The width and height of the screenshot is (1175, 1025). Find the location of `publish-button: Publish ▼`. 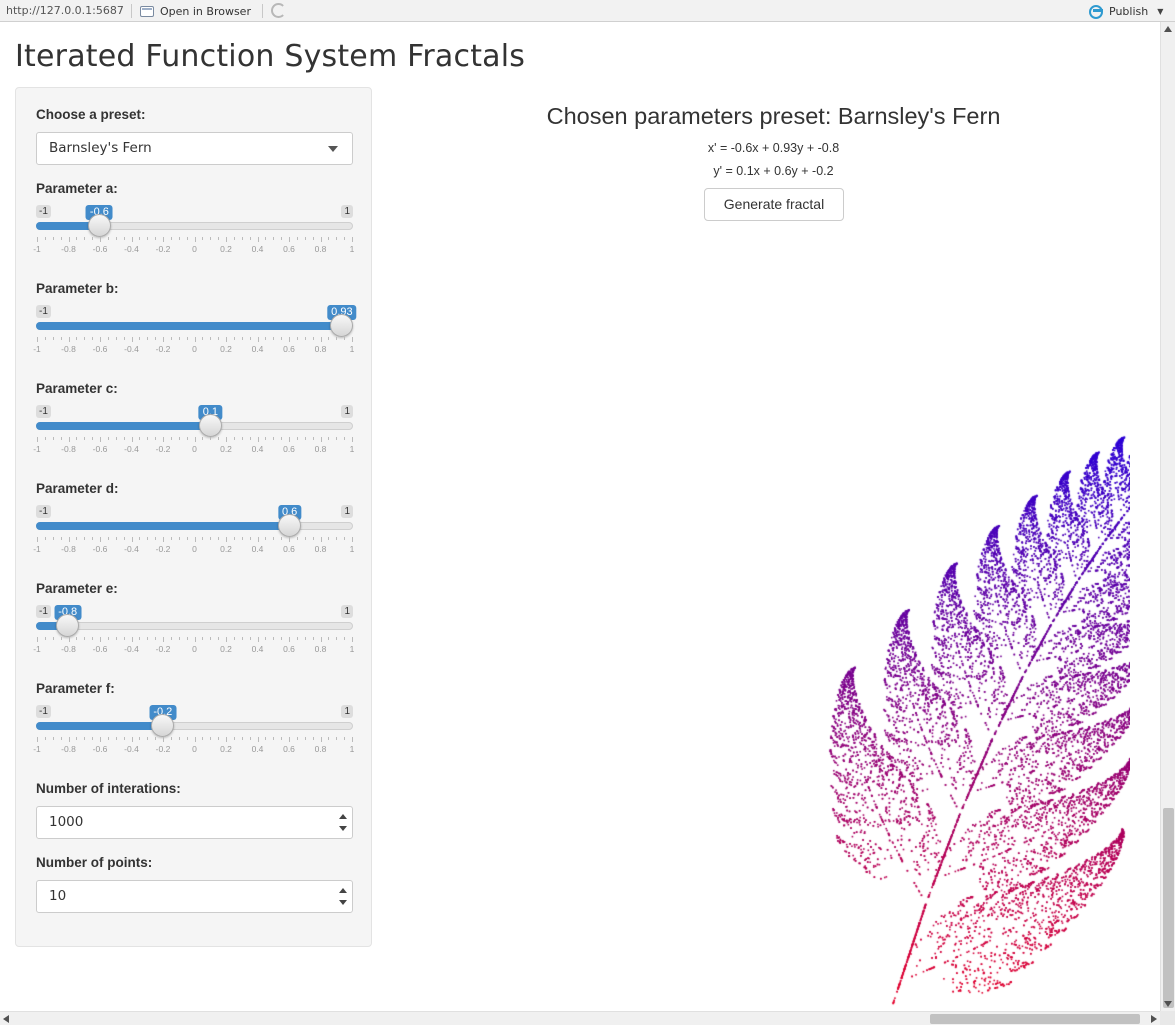

publish-button: Publish ▼ is located at coordinates (1125, 11).